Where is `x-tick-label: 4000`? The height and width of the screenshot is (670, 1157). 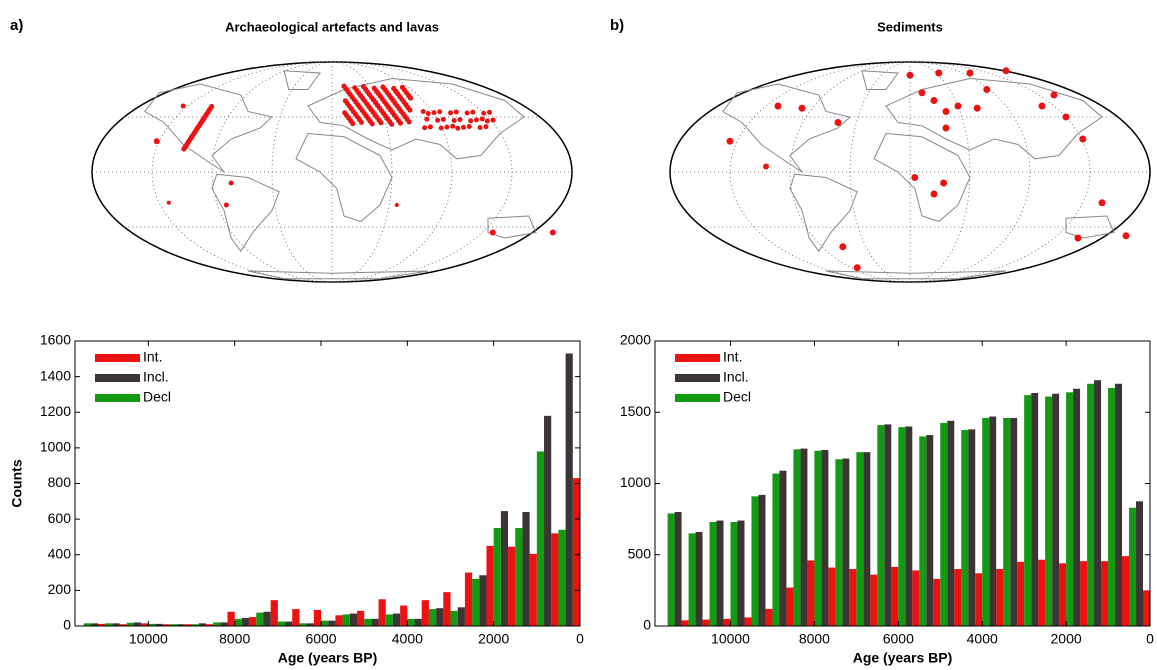
x-tick-label: 4000 is located at coordinates (982, 639).